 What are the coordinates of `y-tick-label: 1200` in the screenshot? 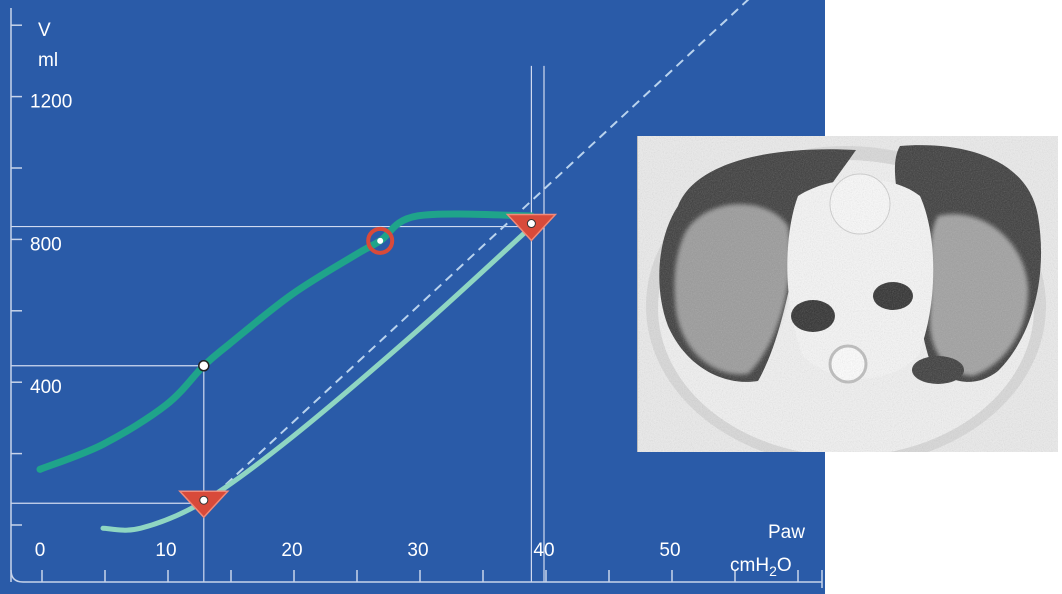 It's located at (51, 102).